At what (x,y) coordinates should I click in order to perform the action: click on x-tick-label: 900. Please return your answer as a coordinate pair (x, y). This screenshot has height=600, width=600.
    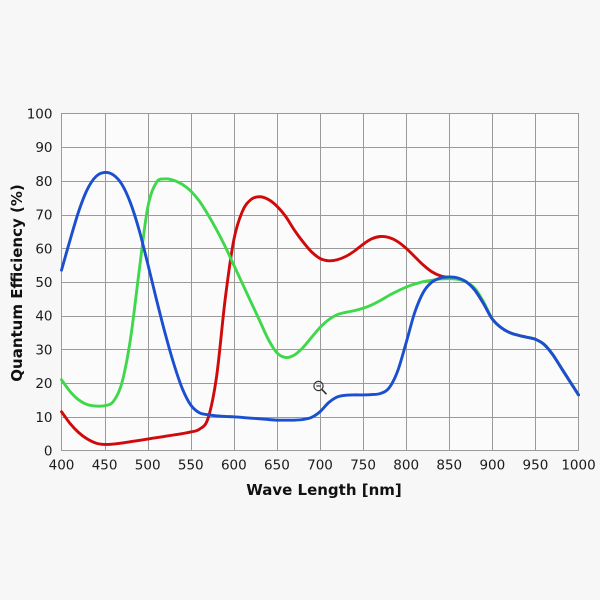
    Looking at the image, I should click on (492, 466).